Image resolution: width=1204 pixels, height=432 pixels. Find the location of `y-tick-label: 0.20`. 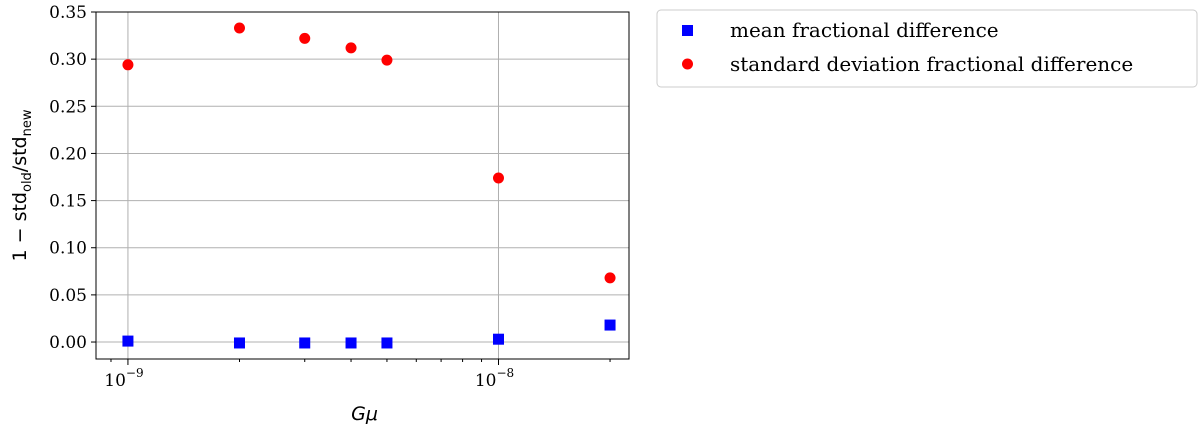

y-tick-label: 0.20 is located at coordinates (68, 154).